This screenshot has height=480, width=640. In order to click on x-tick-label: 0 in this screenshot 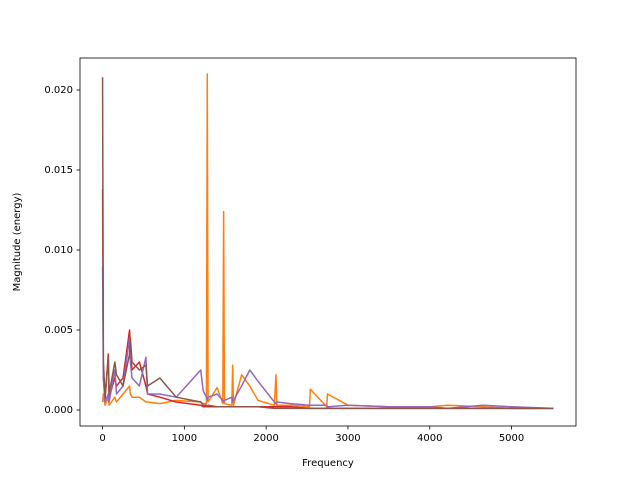, I will do `click(102, 438)`.